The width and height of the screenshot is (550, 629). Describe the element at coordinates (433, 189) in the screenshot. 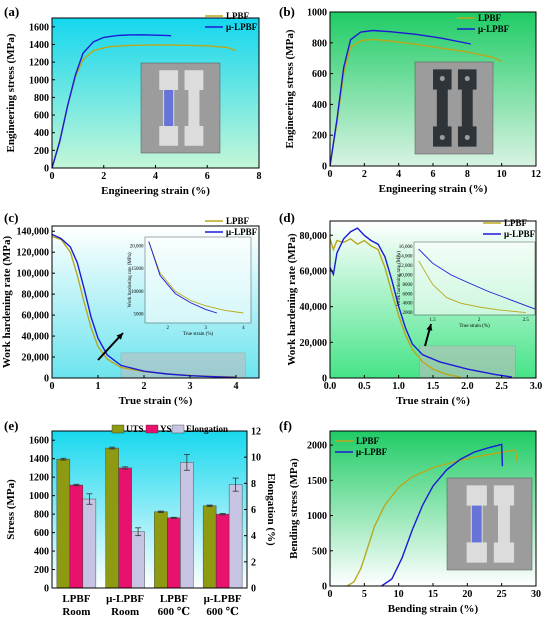

I see `x-axis-label: Engineering strain (%)` at that location.